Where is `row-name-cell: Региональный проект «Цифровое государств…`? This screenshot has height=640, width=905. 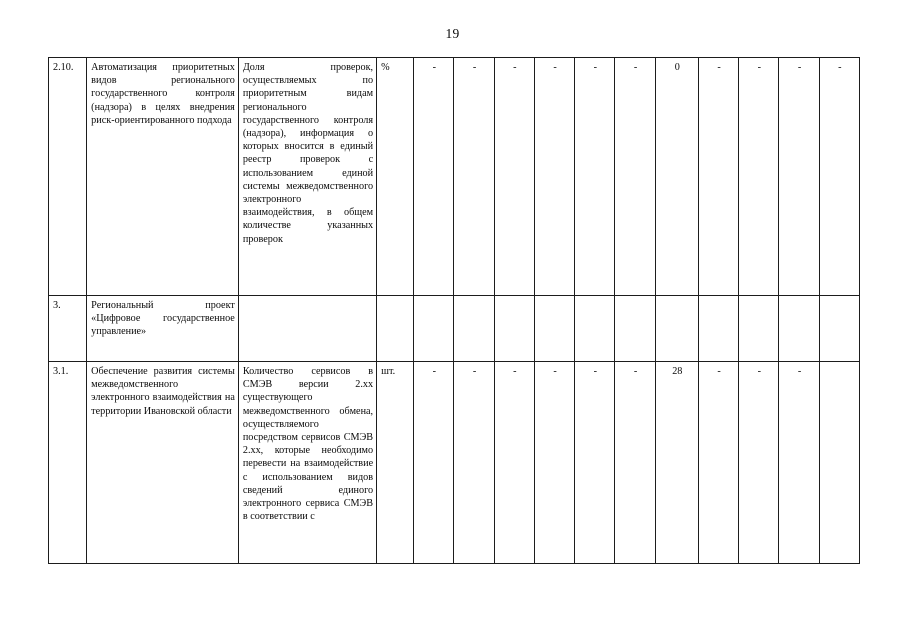 row-name-cell: Региональный проект «Цифровое государств… is located at coordinates (162, 328).